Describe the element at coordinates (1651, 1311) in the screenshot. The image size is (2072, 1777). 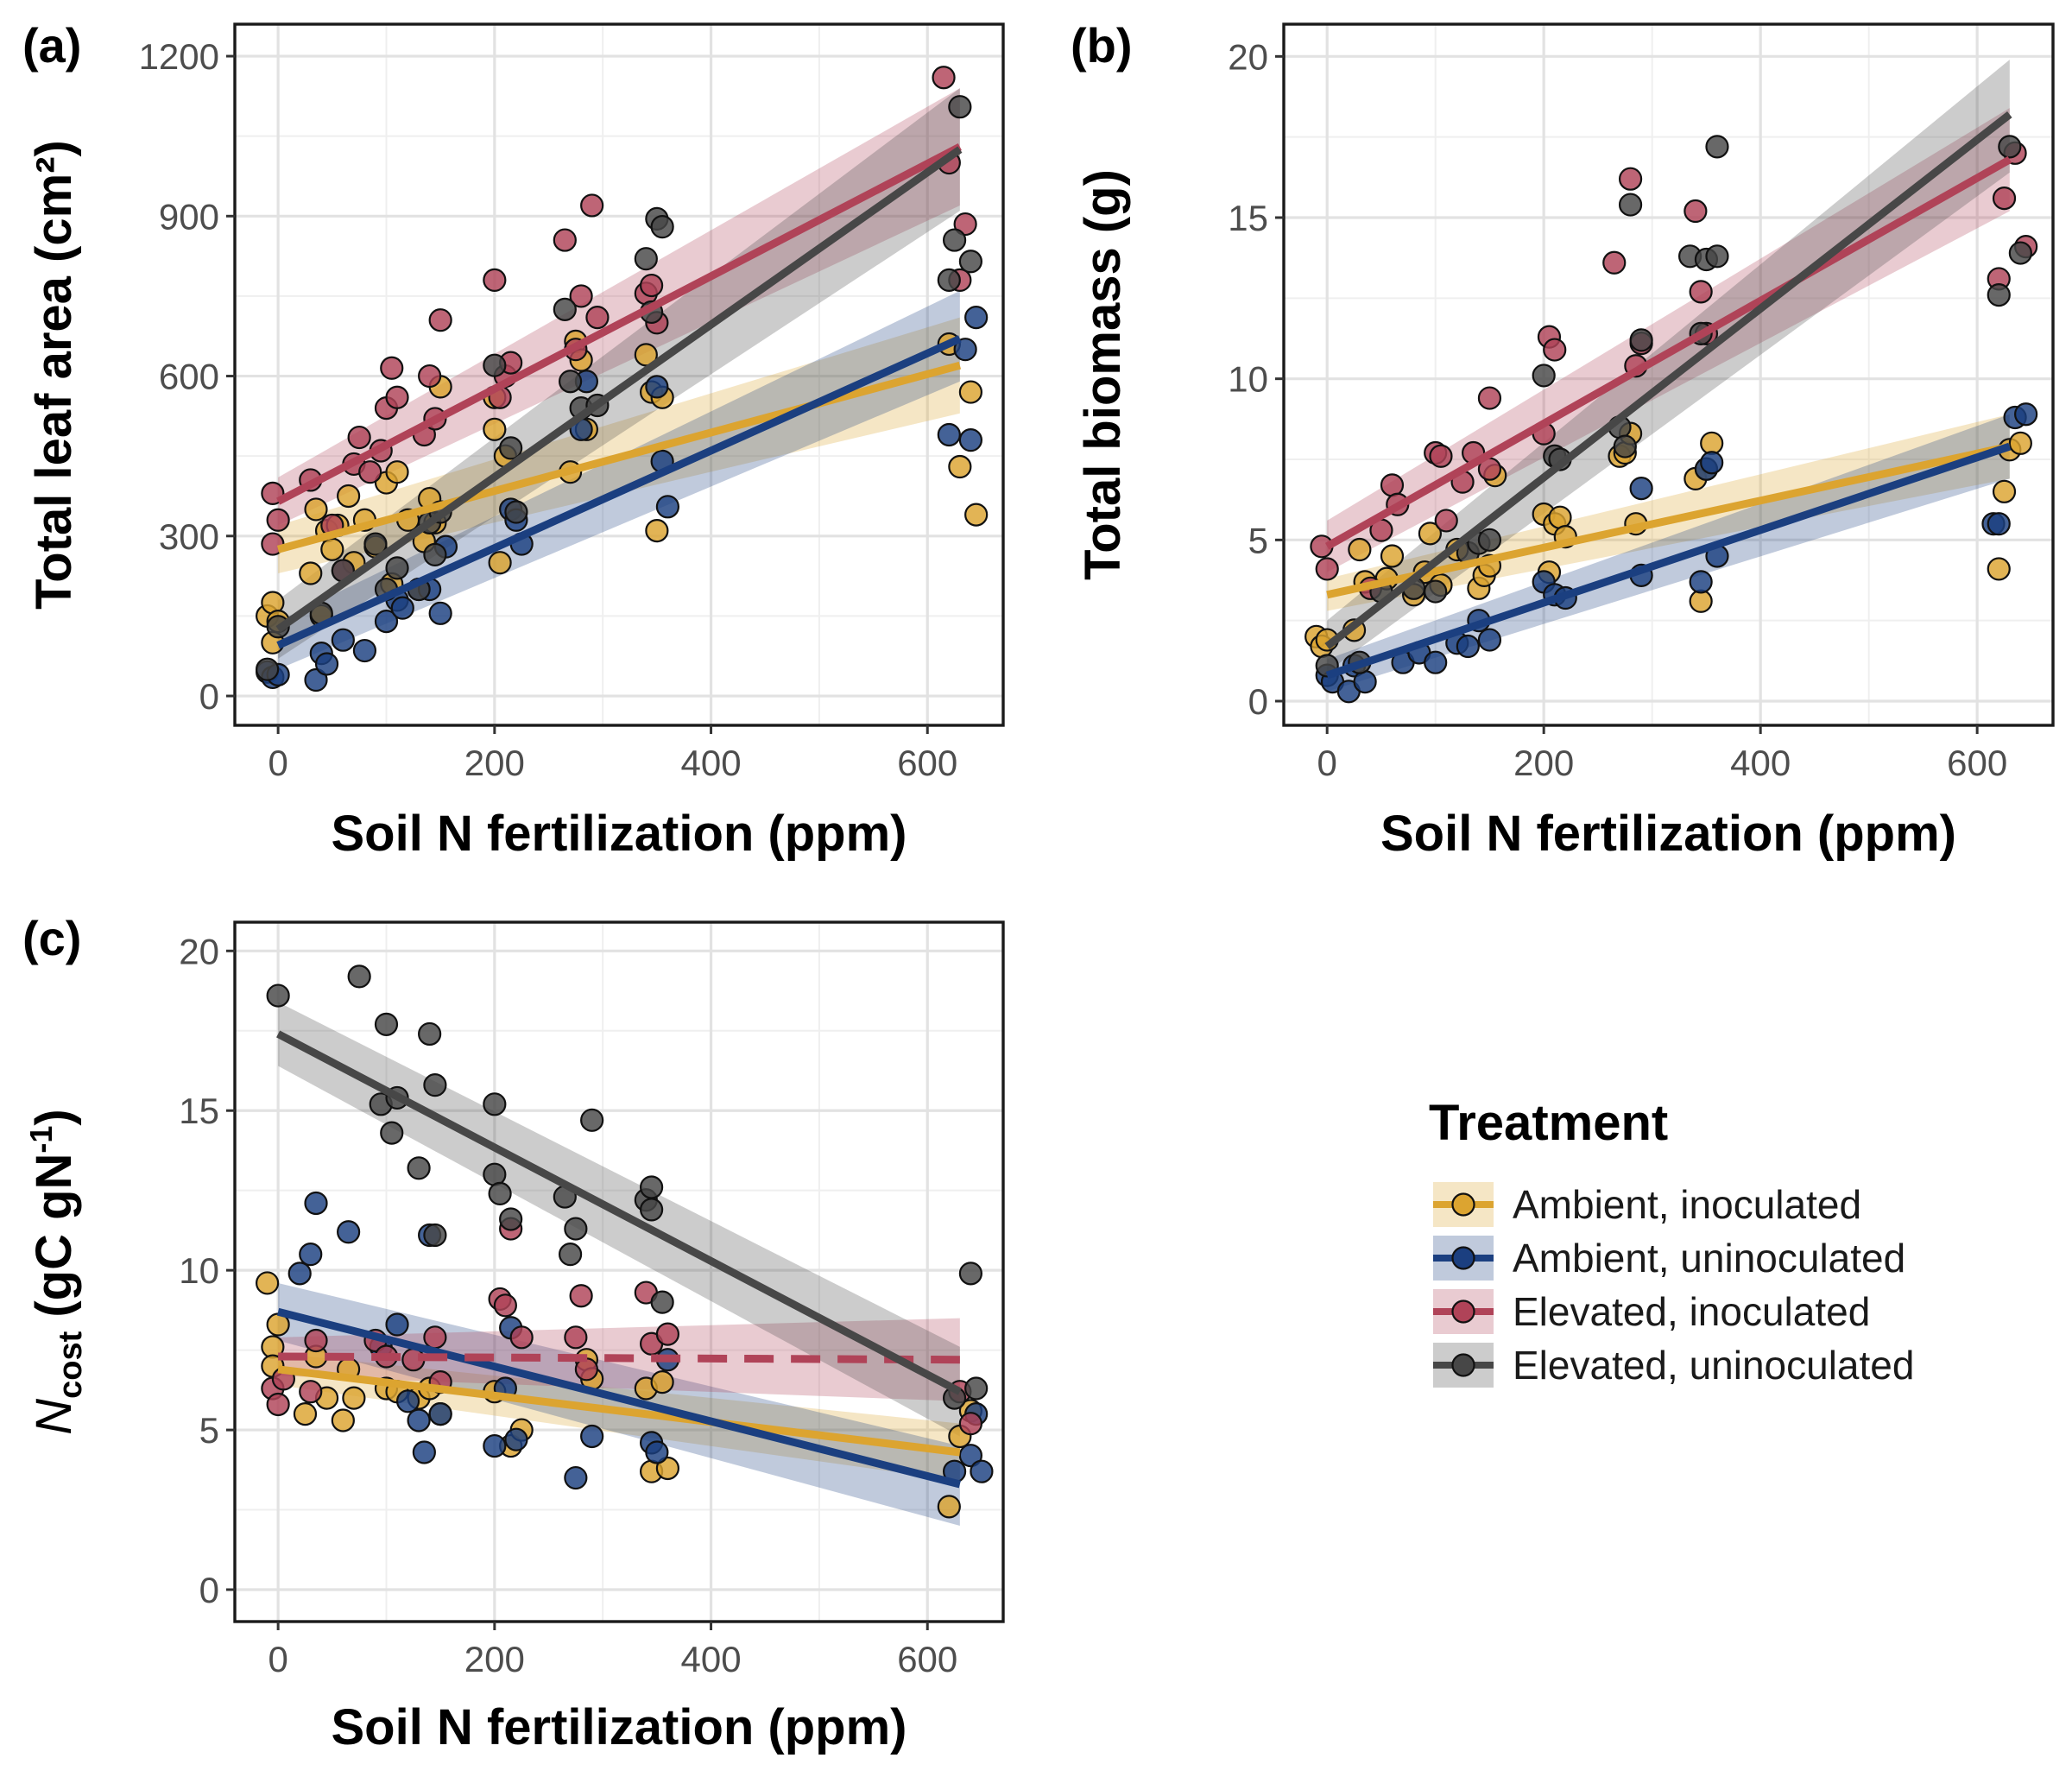
I see `legend-entry-elevated-inoculated: Elevated, inoculated` at that location.